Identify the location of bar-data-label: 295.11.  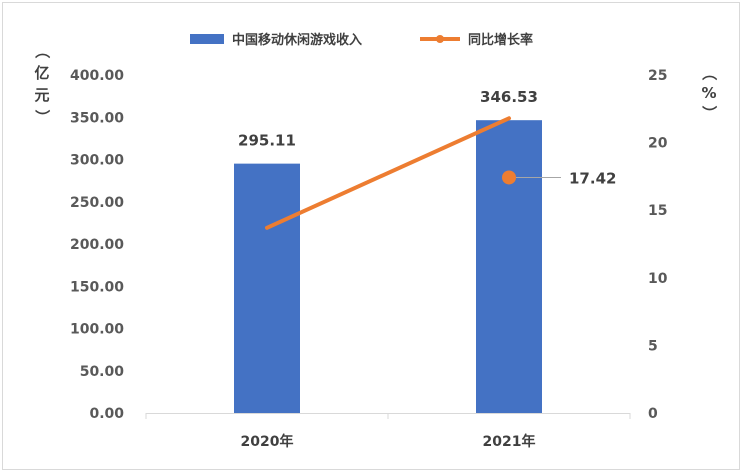
(267, 141).